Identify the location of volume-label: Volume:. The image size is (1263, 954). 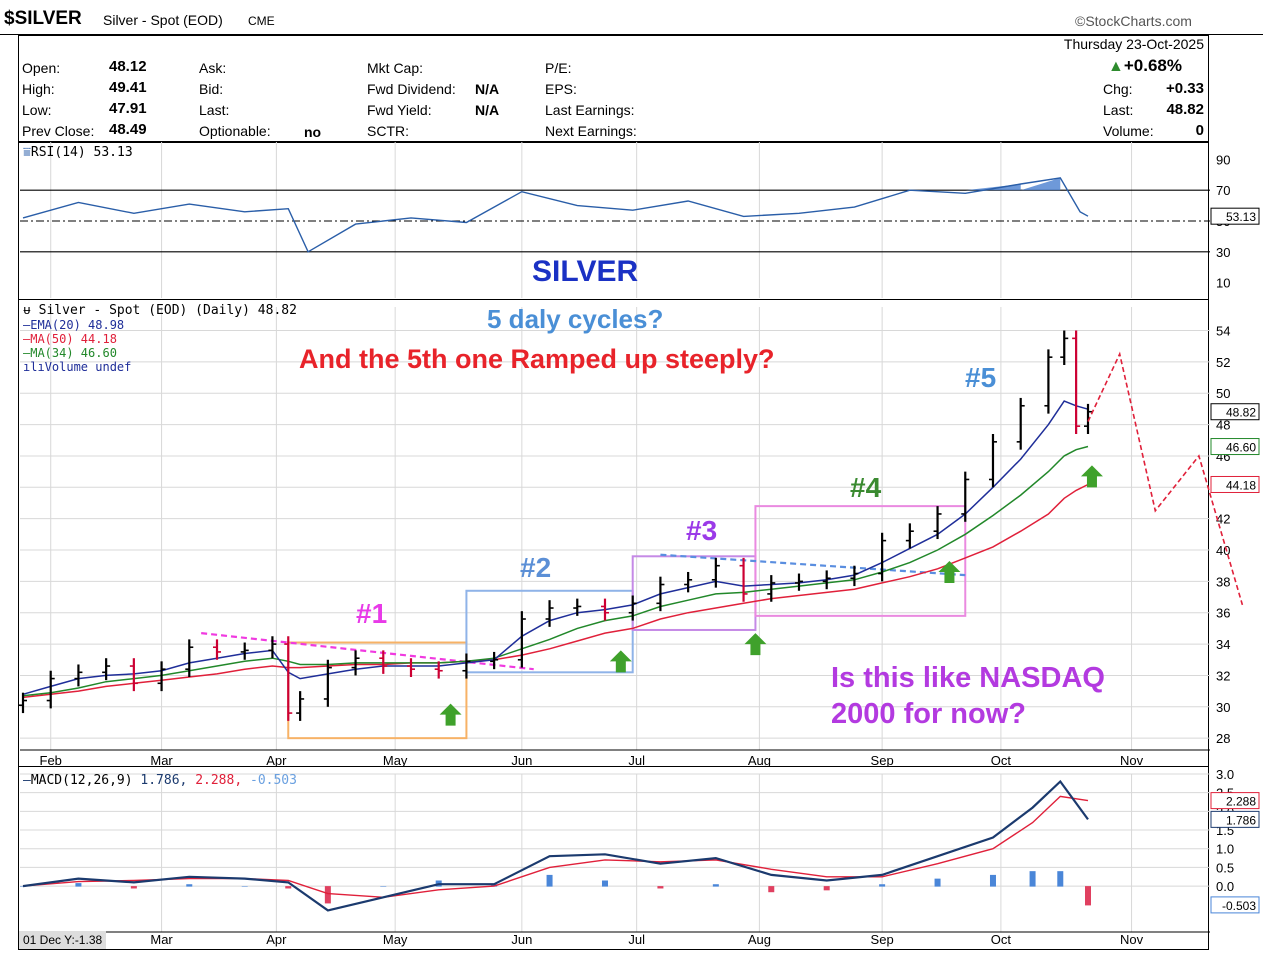
(1128, 131).